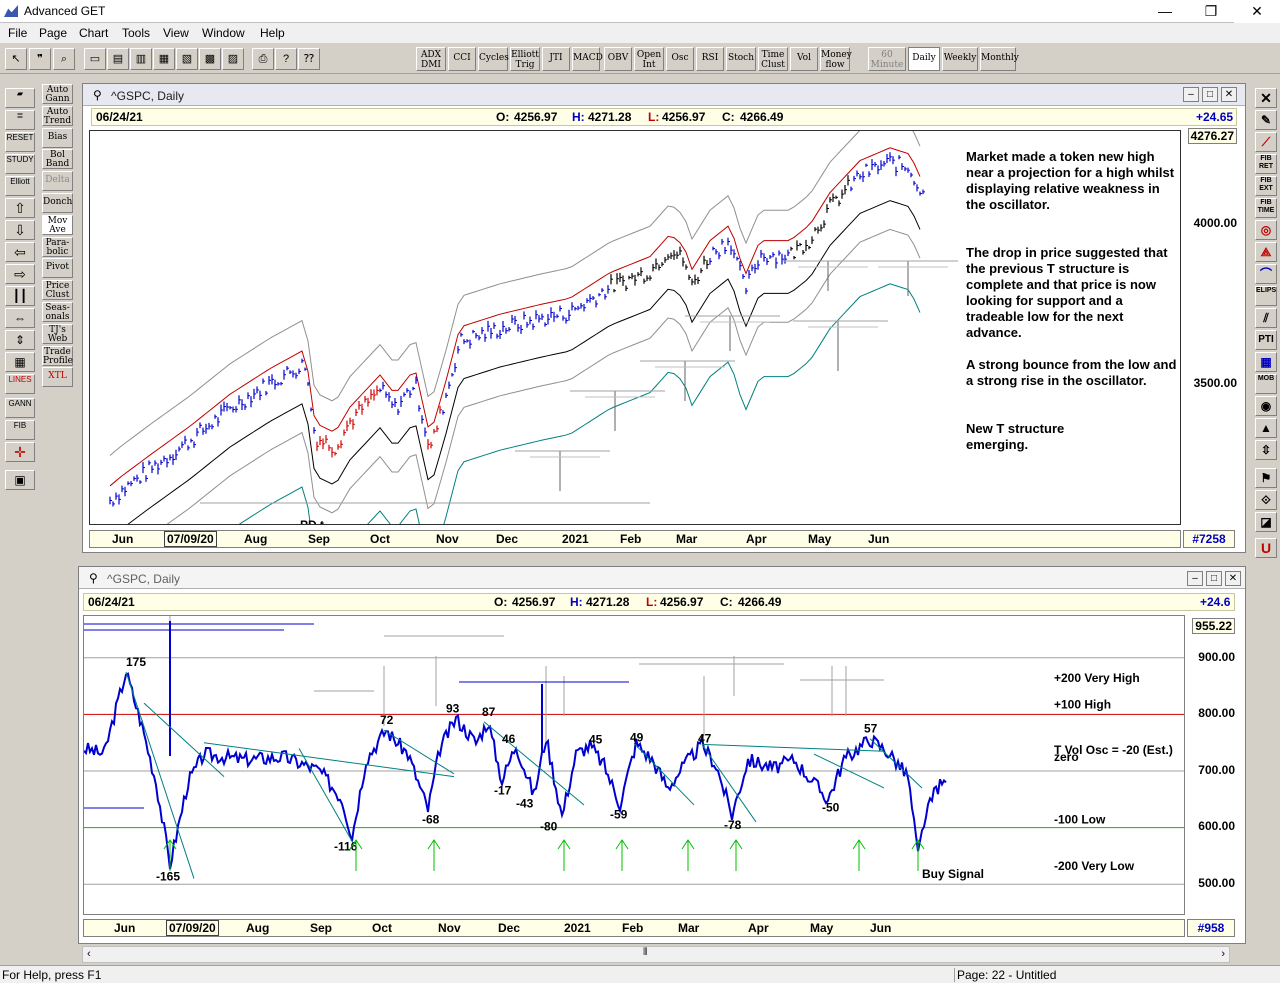 This screenshot has width=1280, height=983. I want to click on arc-icon: ⌒, so click(1266, 274).